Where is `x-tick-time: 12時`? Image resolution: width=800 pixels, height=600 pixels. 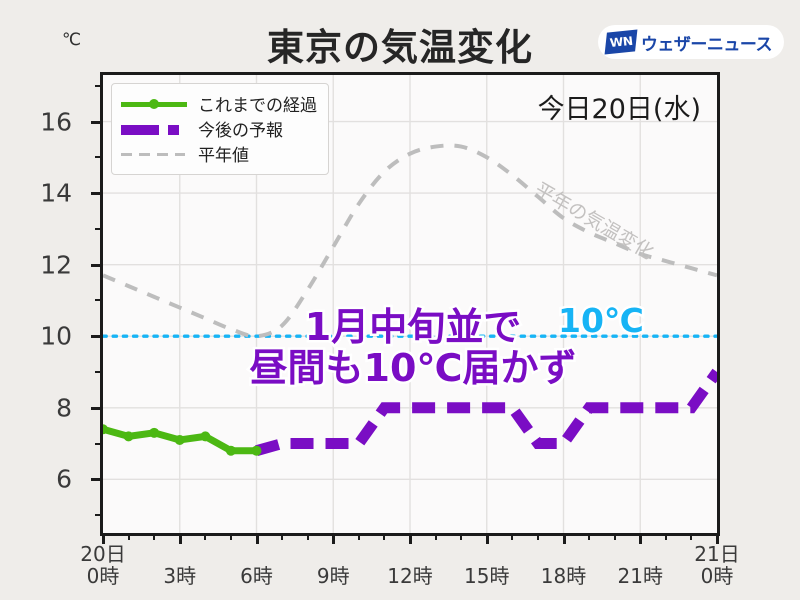 x-tick-time: 12時 is located at coordinates (410, 576).